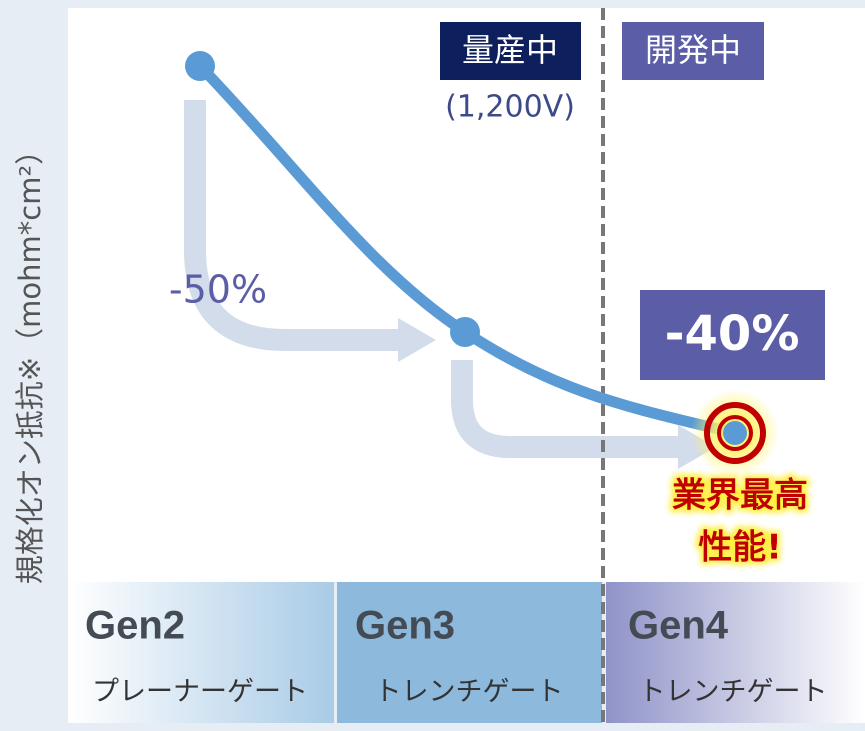  I want to click on generation-name: Gen4, so click(678, 626).